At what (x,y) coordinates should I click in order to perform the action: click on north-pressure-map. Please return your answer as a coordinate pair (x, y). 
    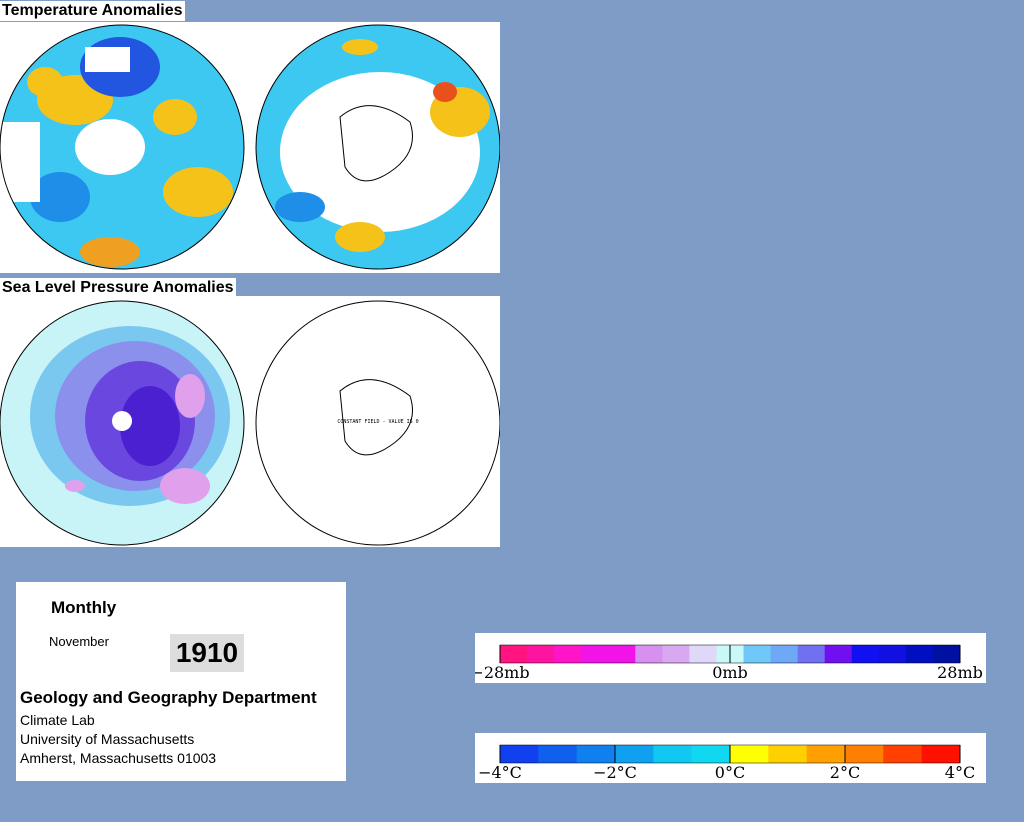
    Looking at the image, I should click on (122, 423).